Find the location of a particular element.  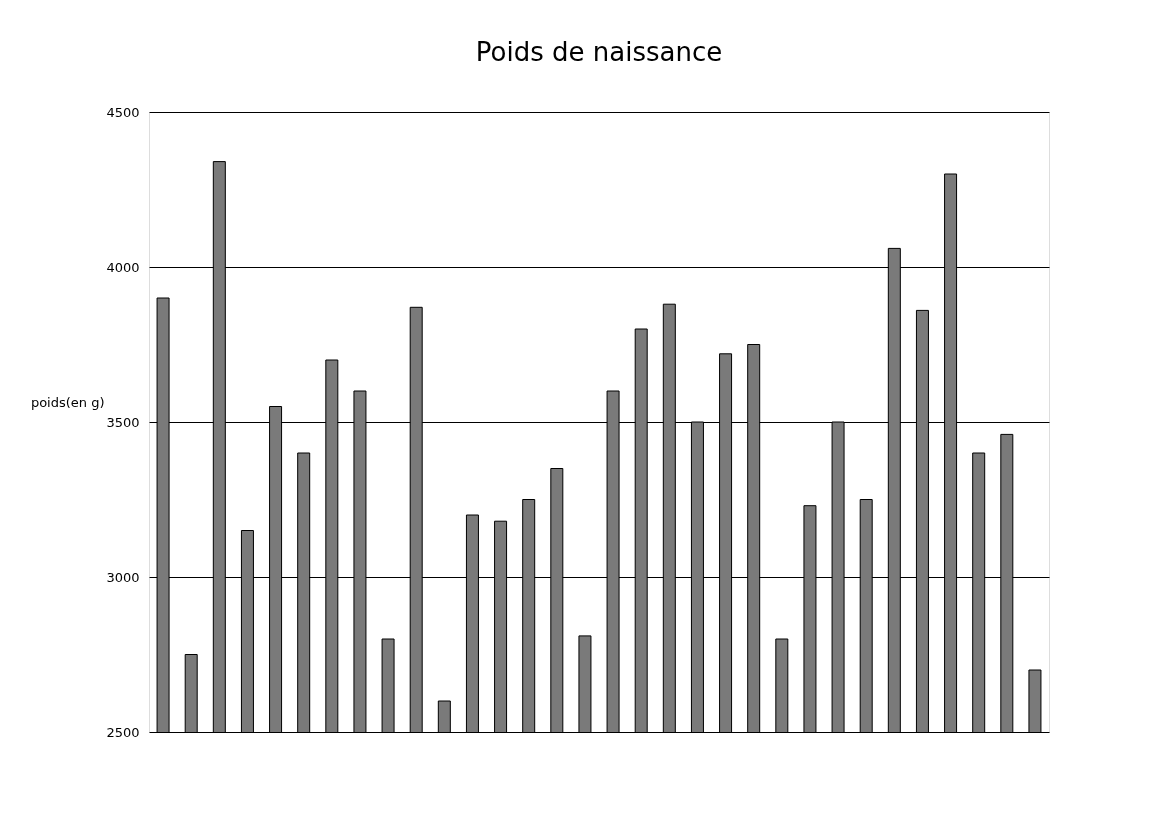

y-tick-label: 4500 is located at coordinates (123, 112).